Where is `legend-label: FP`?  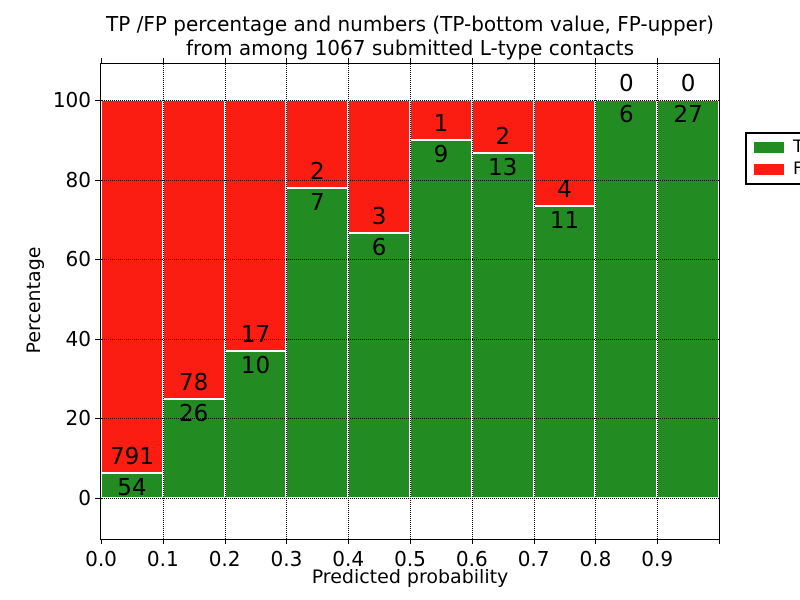 legend-label: FP is located at coordinates (796, 169).